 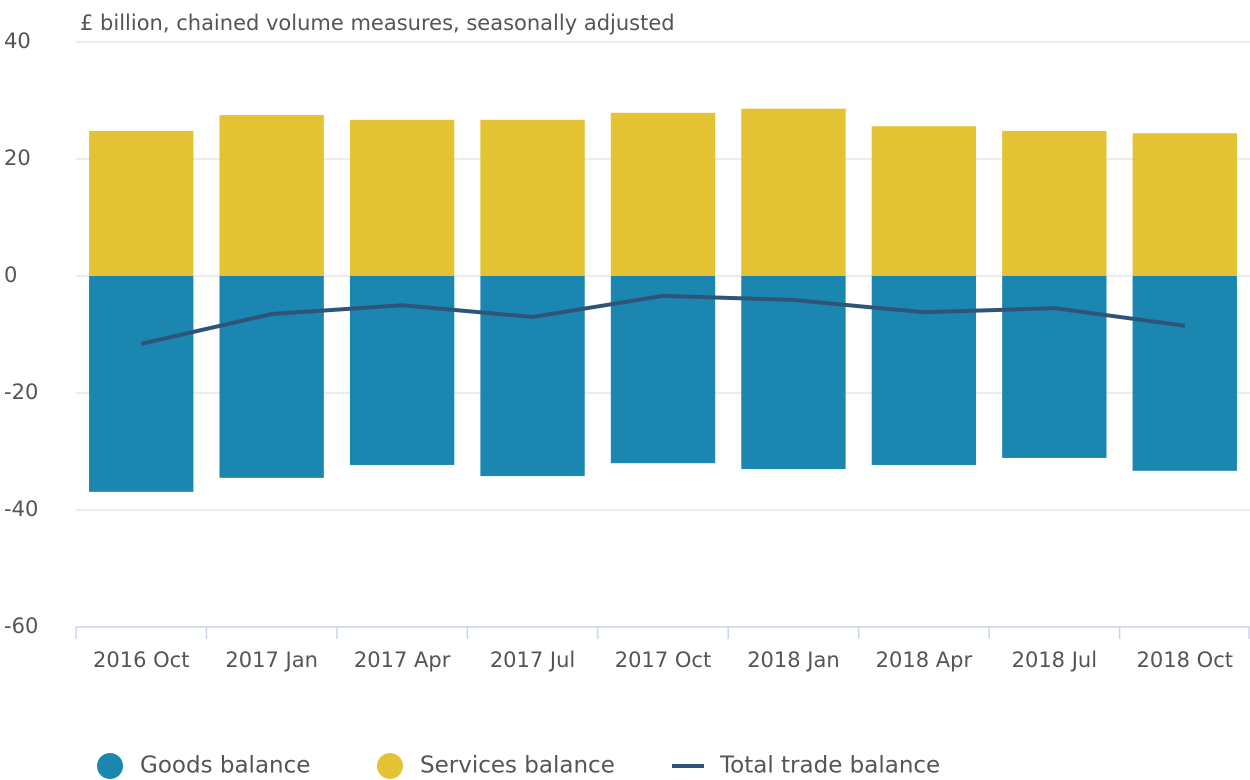 I want to click on x-tick-label: 2016 Oct, so click(x=141, y=660).